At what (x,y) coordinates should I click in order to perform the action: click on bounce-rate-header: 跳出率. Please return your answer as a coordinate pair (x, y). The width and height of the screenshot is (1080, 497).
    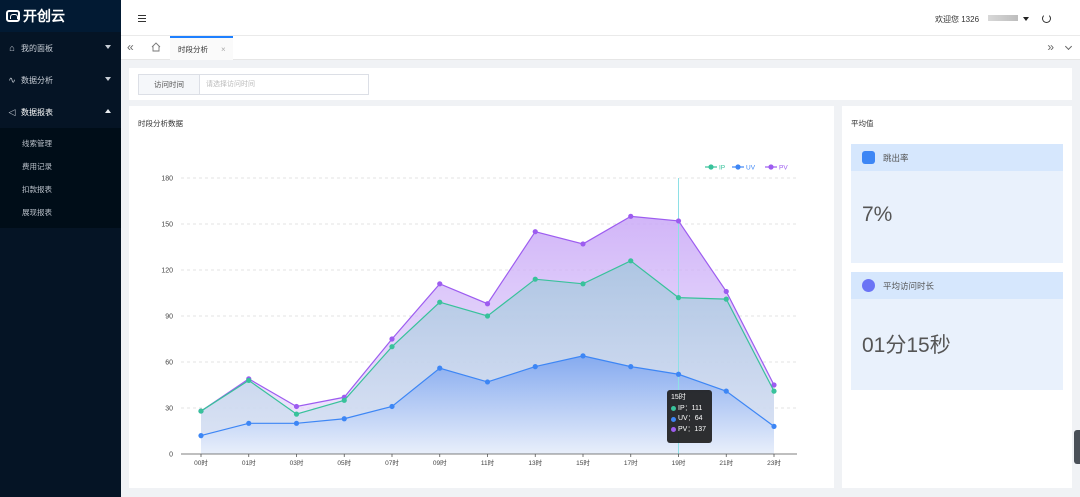
    Looking at the image, I should click on (957, 157).